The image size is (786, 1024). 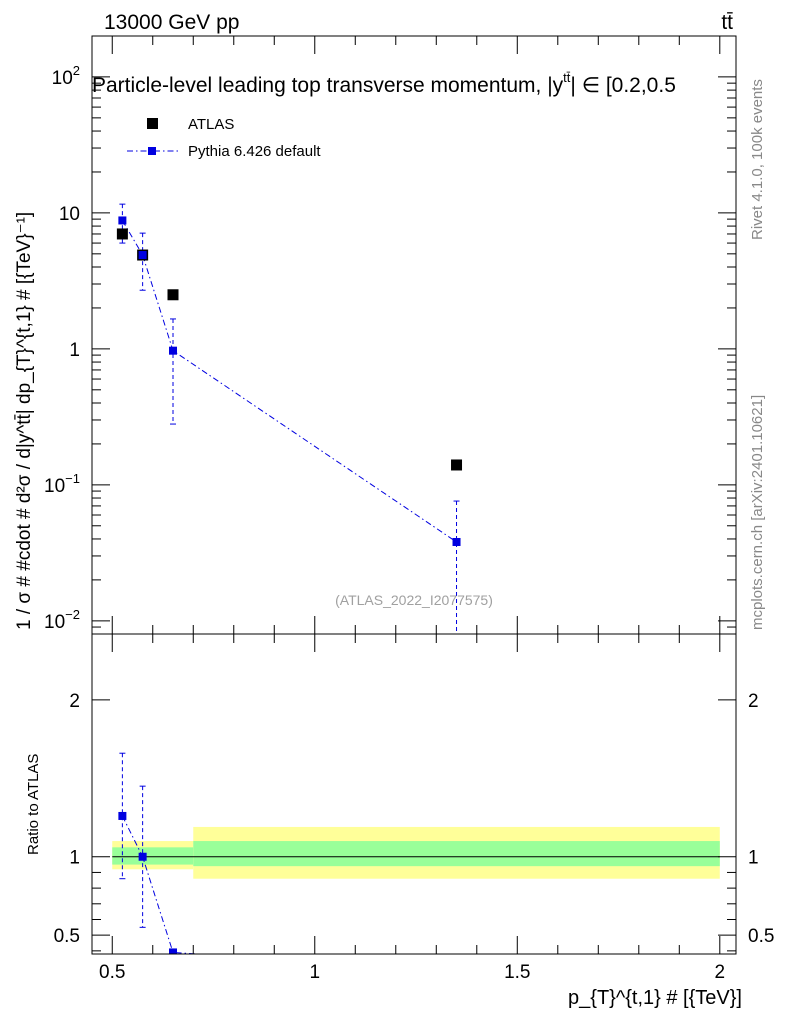 I want to click on pythia-line, so click(x=289, y=381).